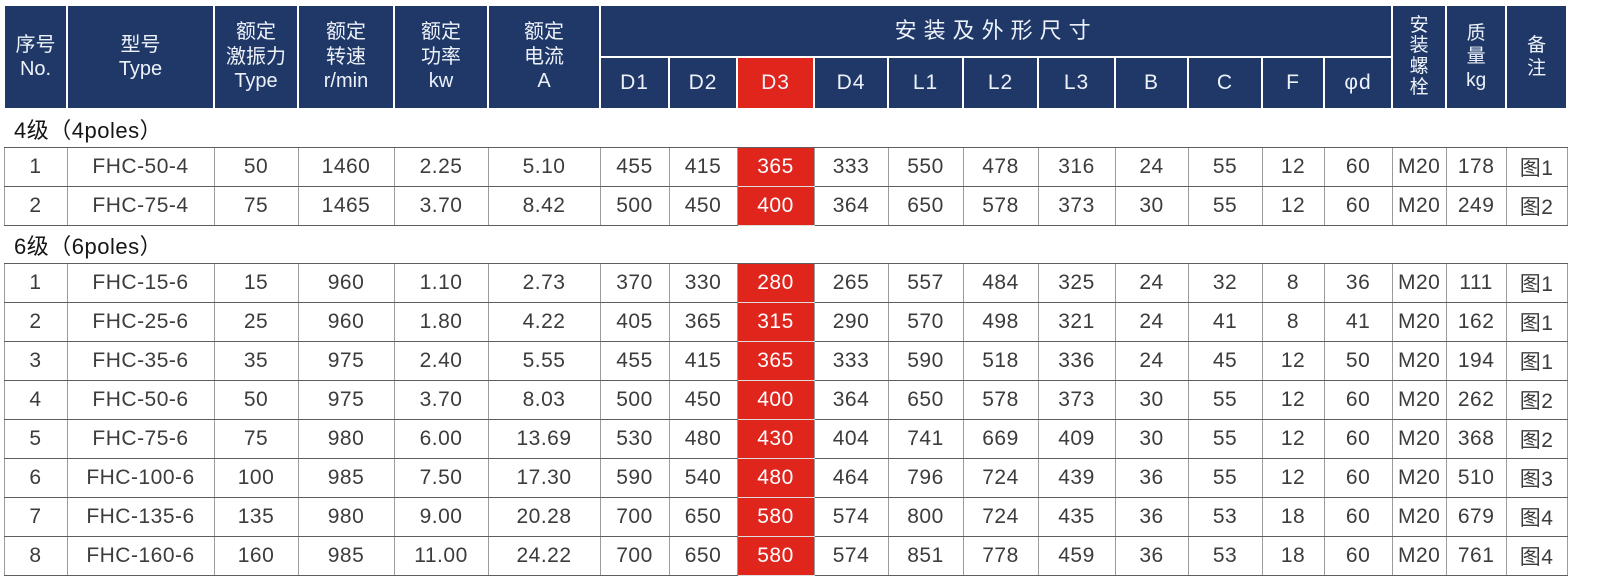 The width and height of the screenshot is (1600, 576). What do you see at coordinates (703, 83) in the screenshot?
I see `col-header-dim-D2: D2` at bounding box center [703, 83].